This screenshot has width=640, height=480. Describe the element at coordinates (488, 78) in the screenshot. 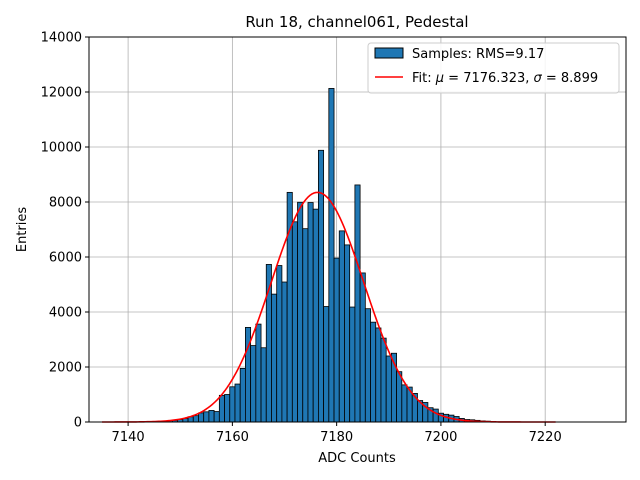

I see `legend-fit-mu-value: = 7176.323,` at that location.